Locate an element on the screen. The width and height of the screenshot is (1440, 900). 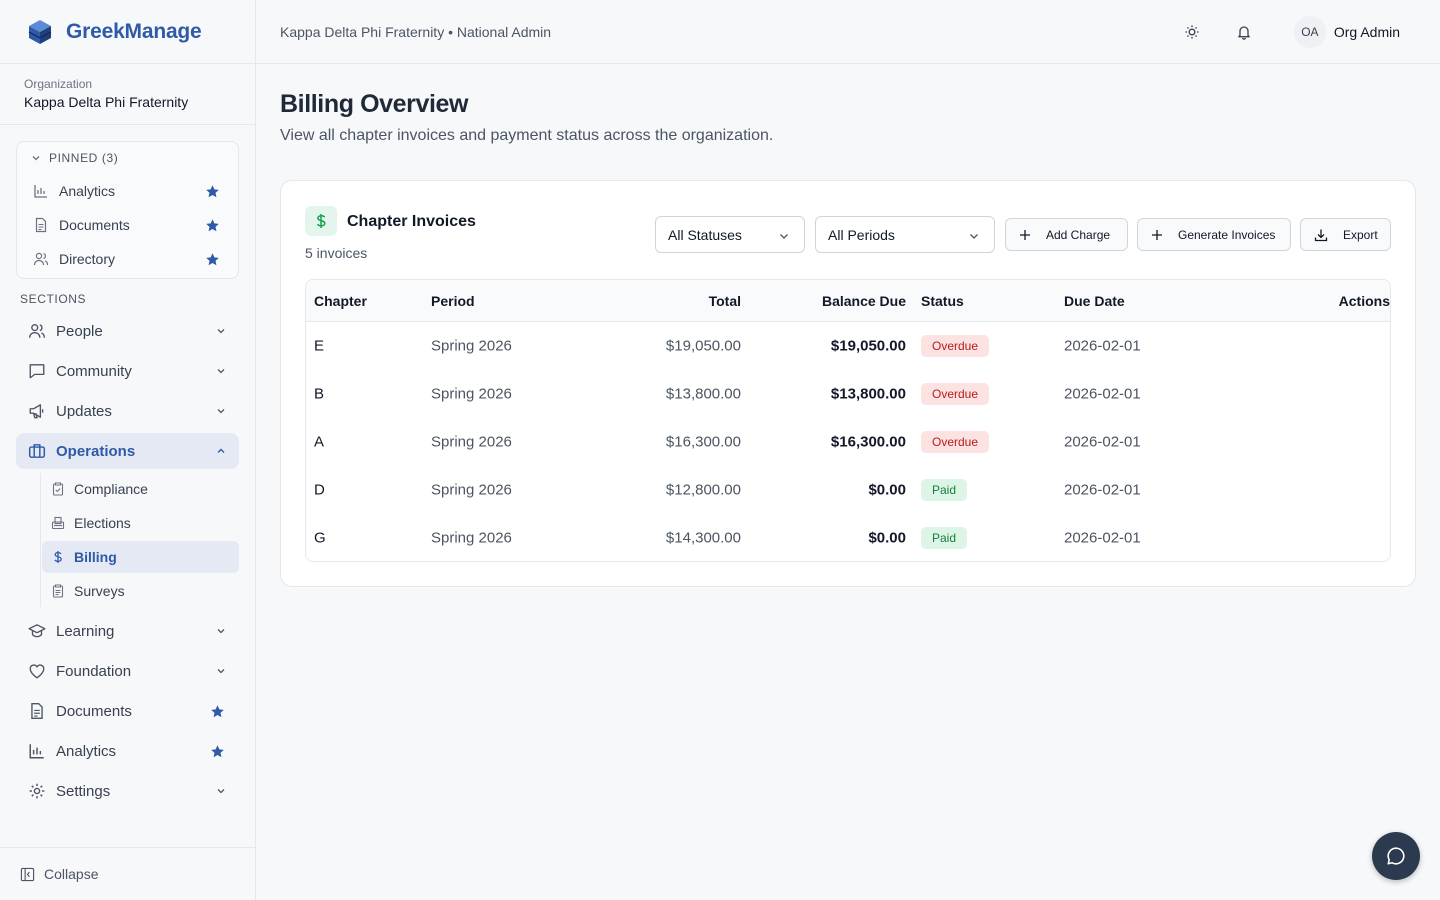
status-filter-select: All Statuses is located at coordinates (730, 234).